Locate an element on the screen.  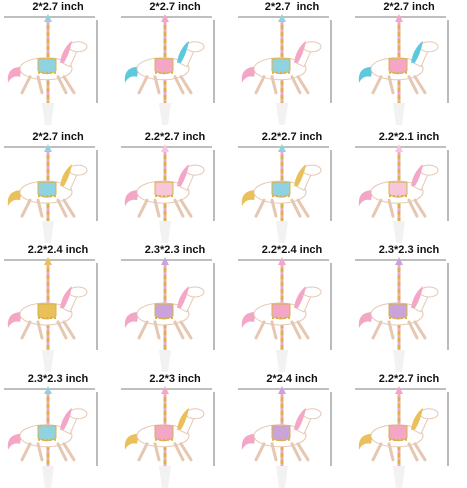
size-label: 2.2*3 inch is located at coordinates (175, 379).